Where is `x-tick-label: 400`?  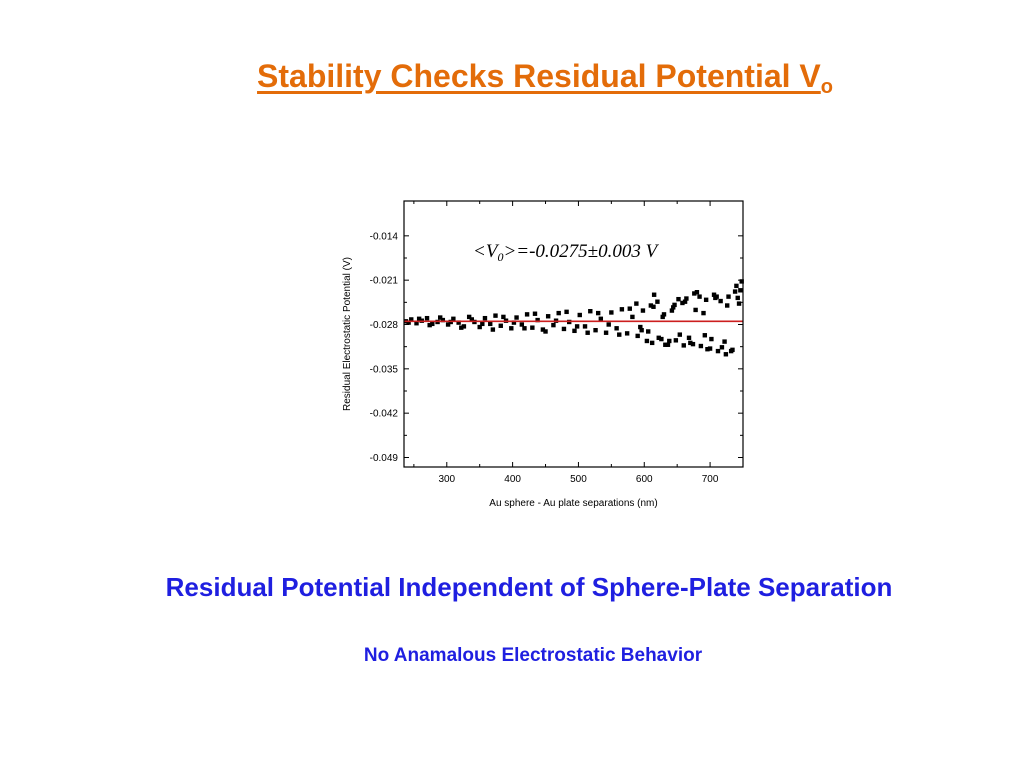
x-tick-label: 400 is located at coordinates (512, 479).